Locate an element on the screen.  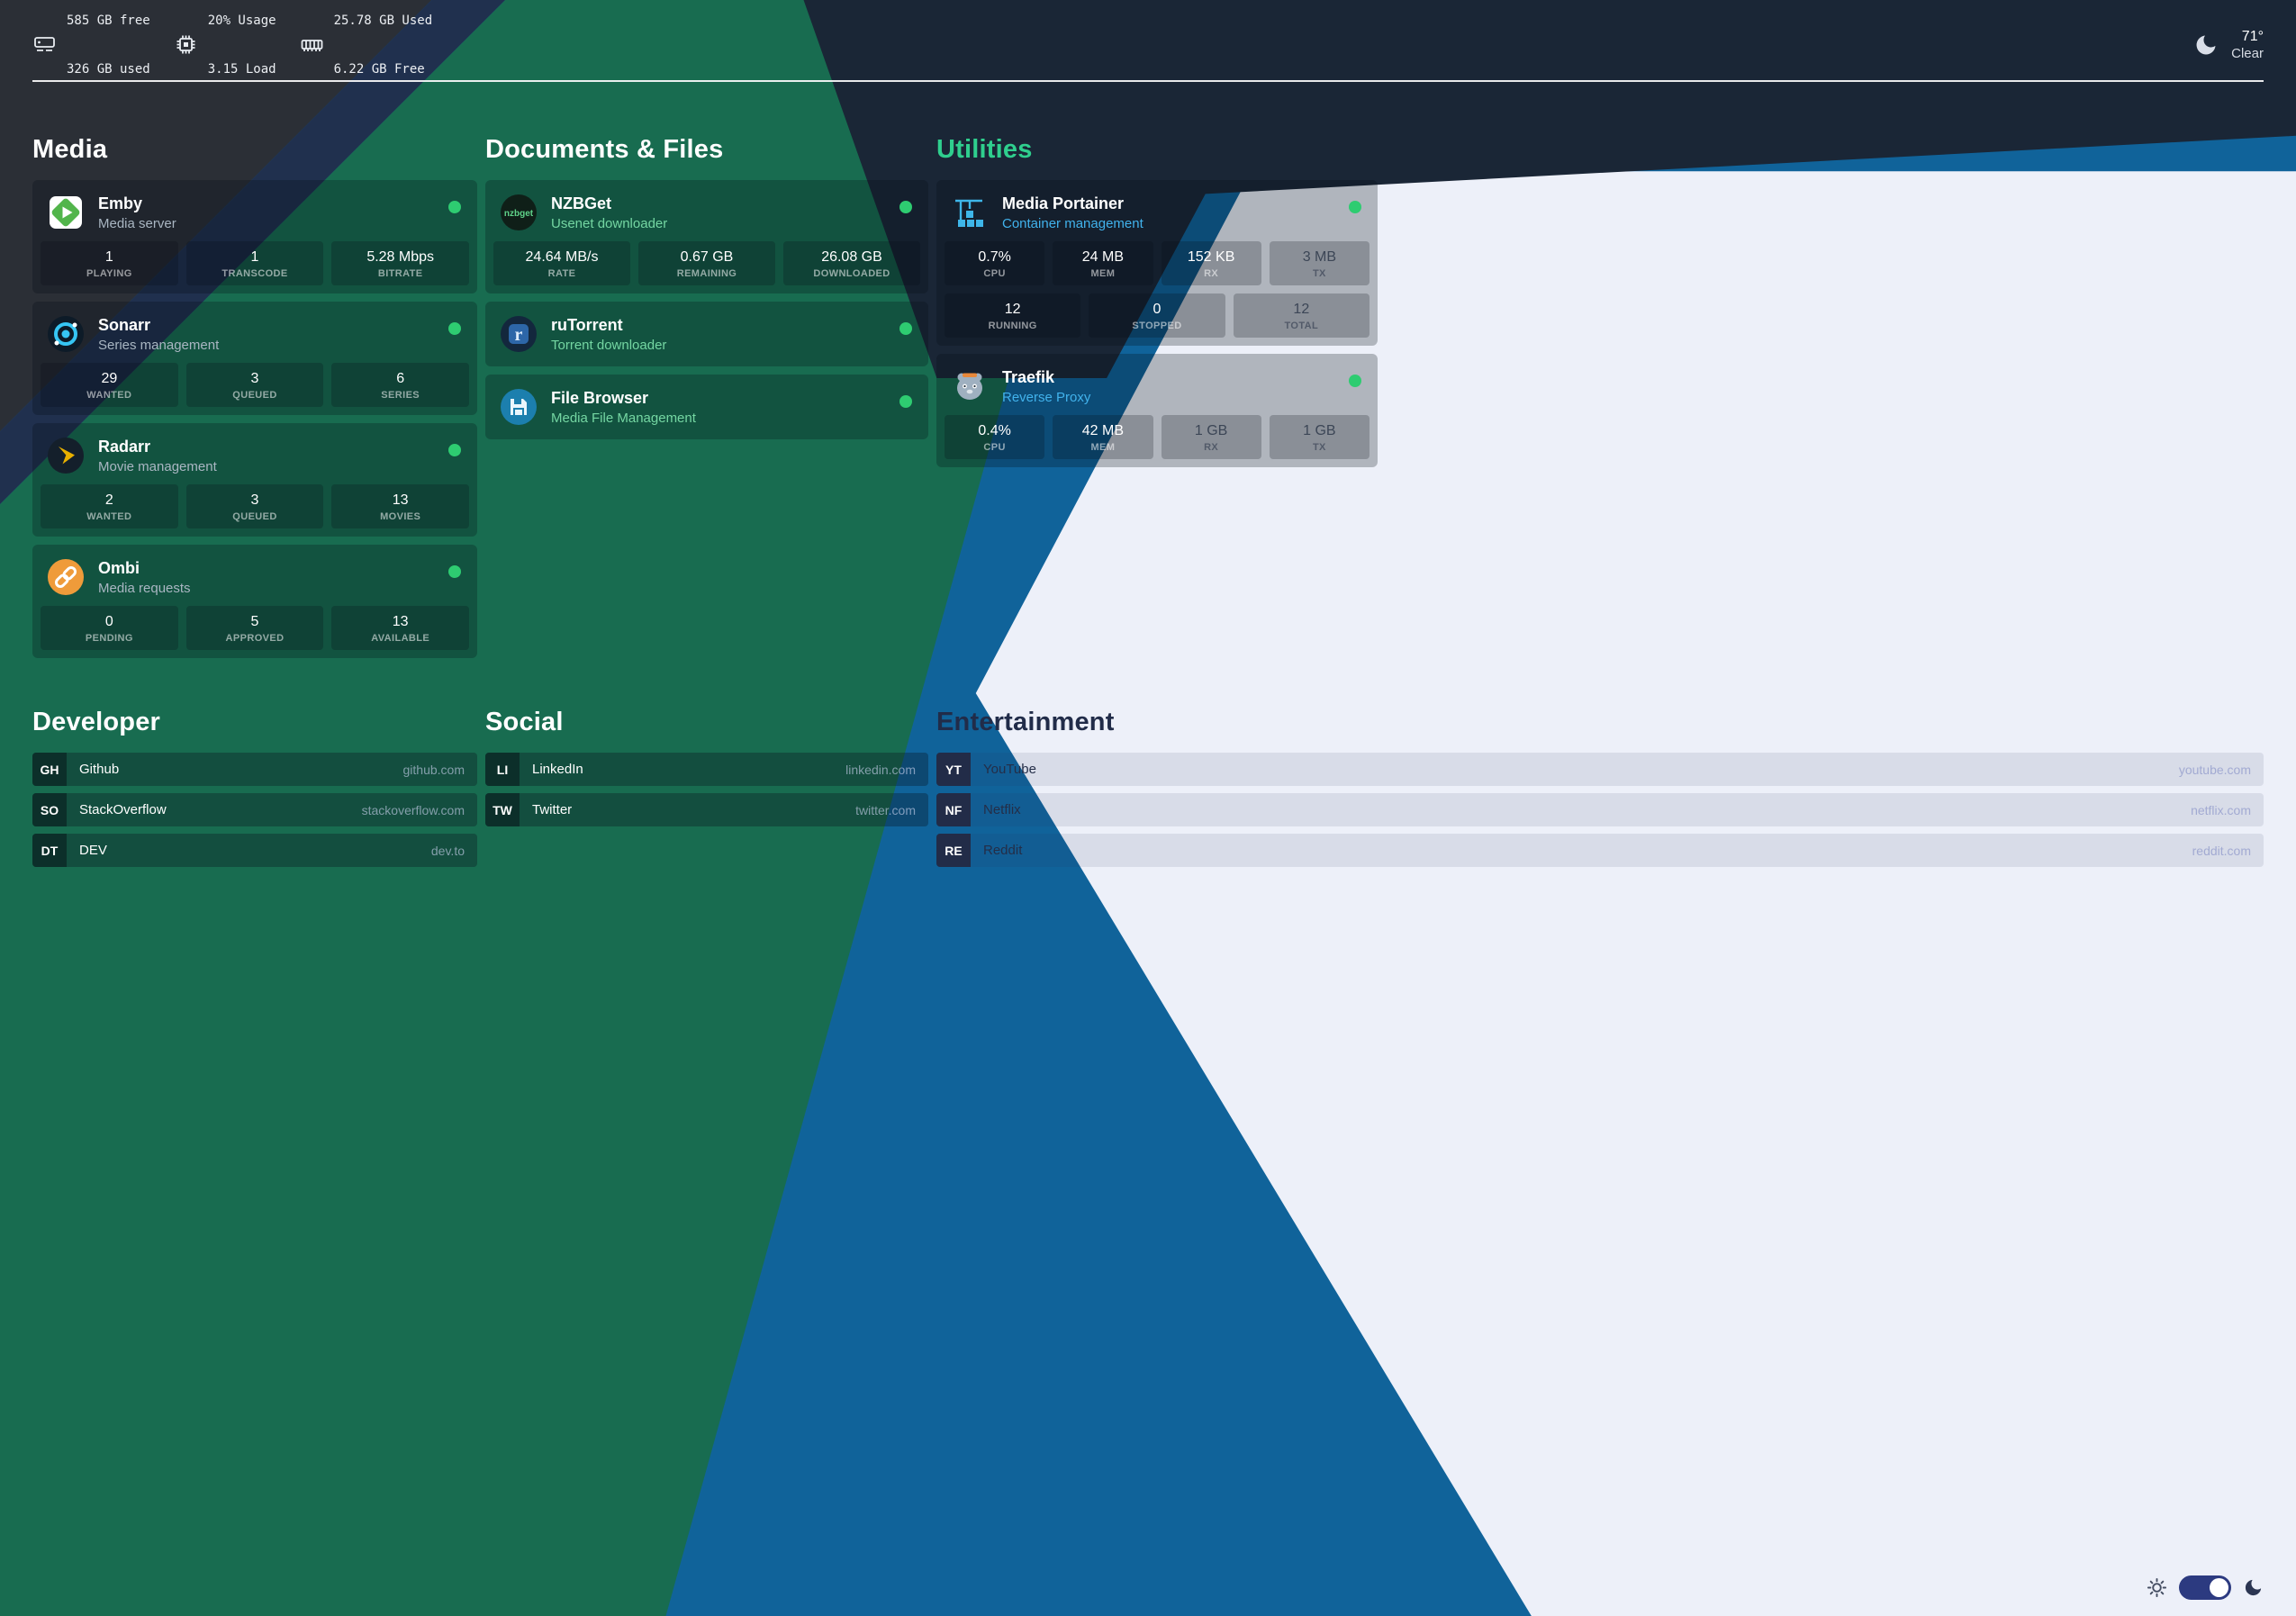
stat-total: 12 TOTAL is located at coordinates (1301, 315).